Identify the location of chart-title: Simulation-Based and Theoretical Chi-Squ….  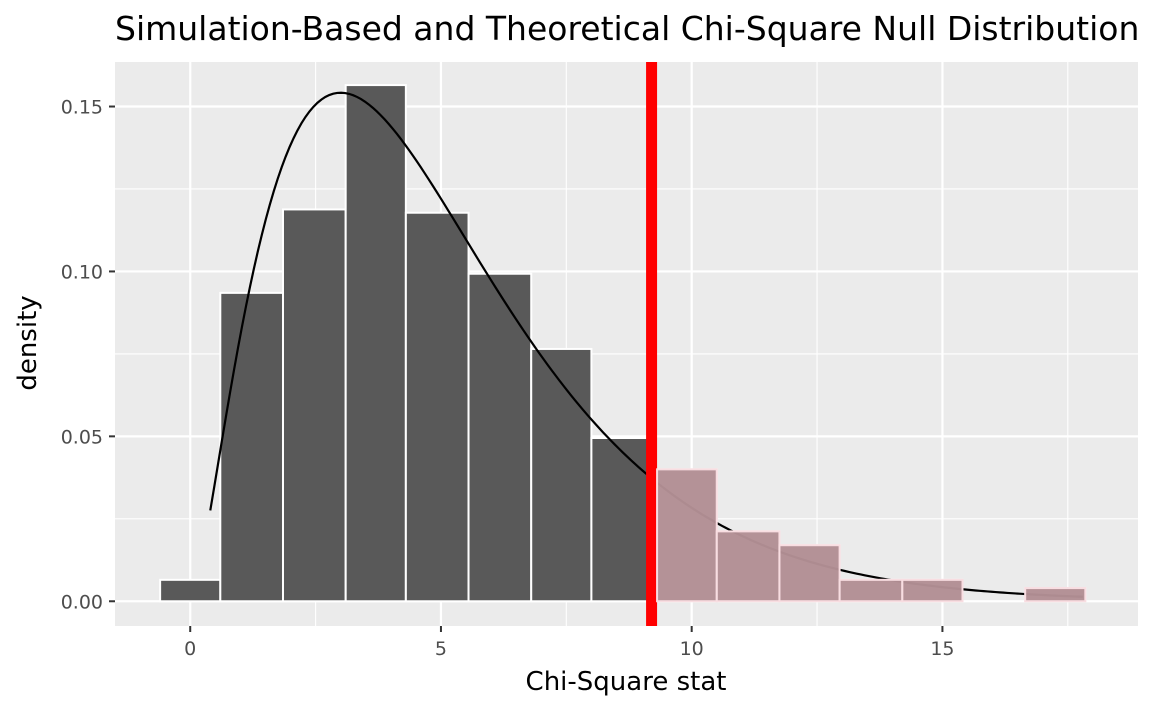
(627, 28).